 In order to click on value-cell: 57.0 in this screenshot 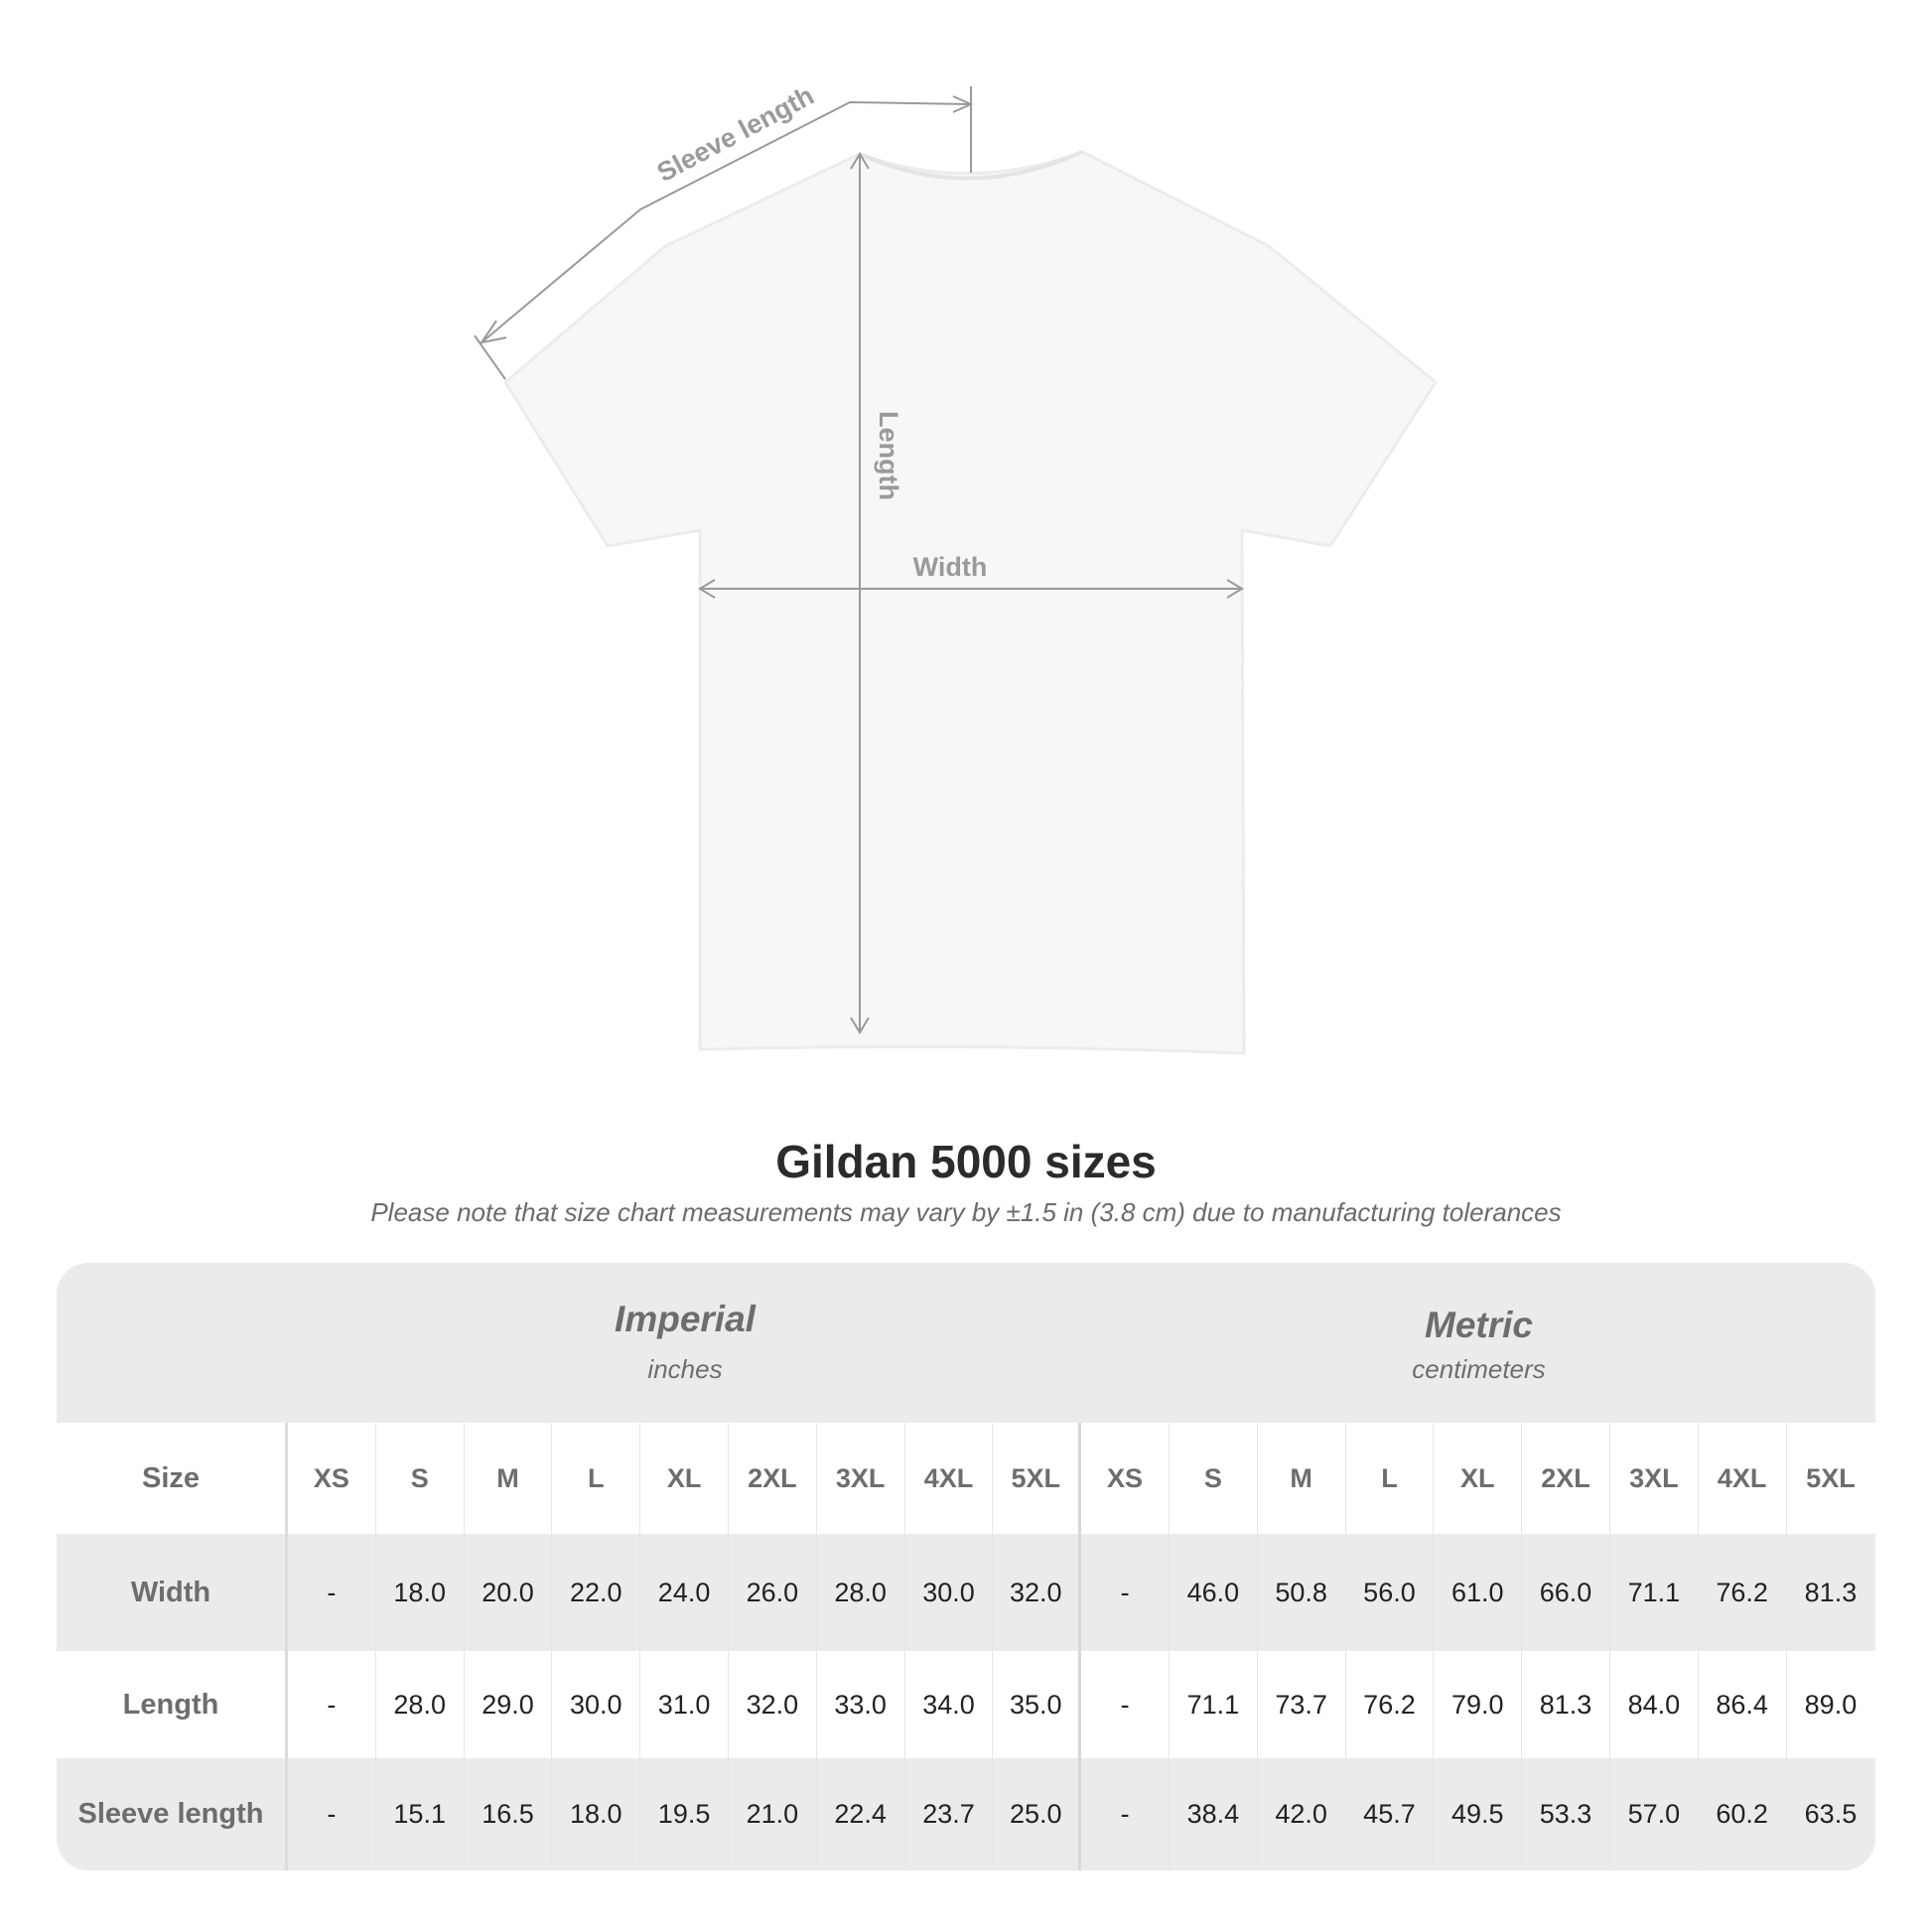, I will do `click(1655, 1814)`.